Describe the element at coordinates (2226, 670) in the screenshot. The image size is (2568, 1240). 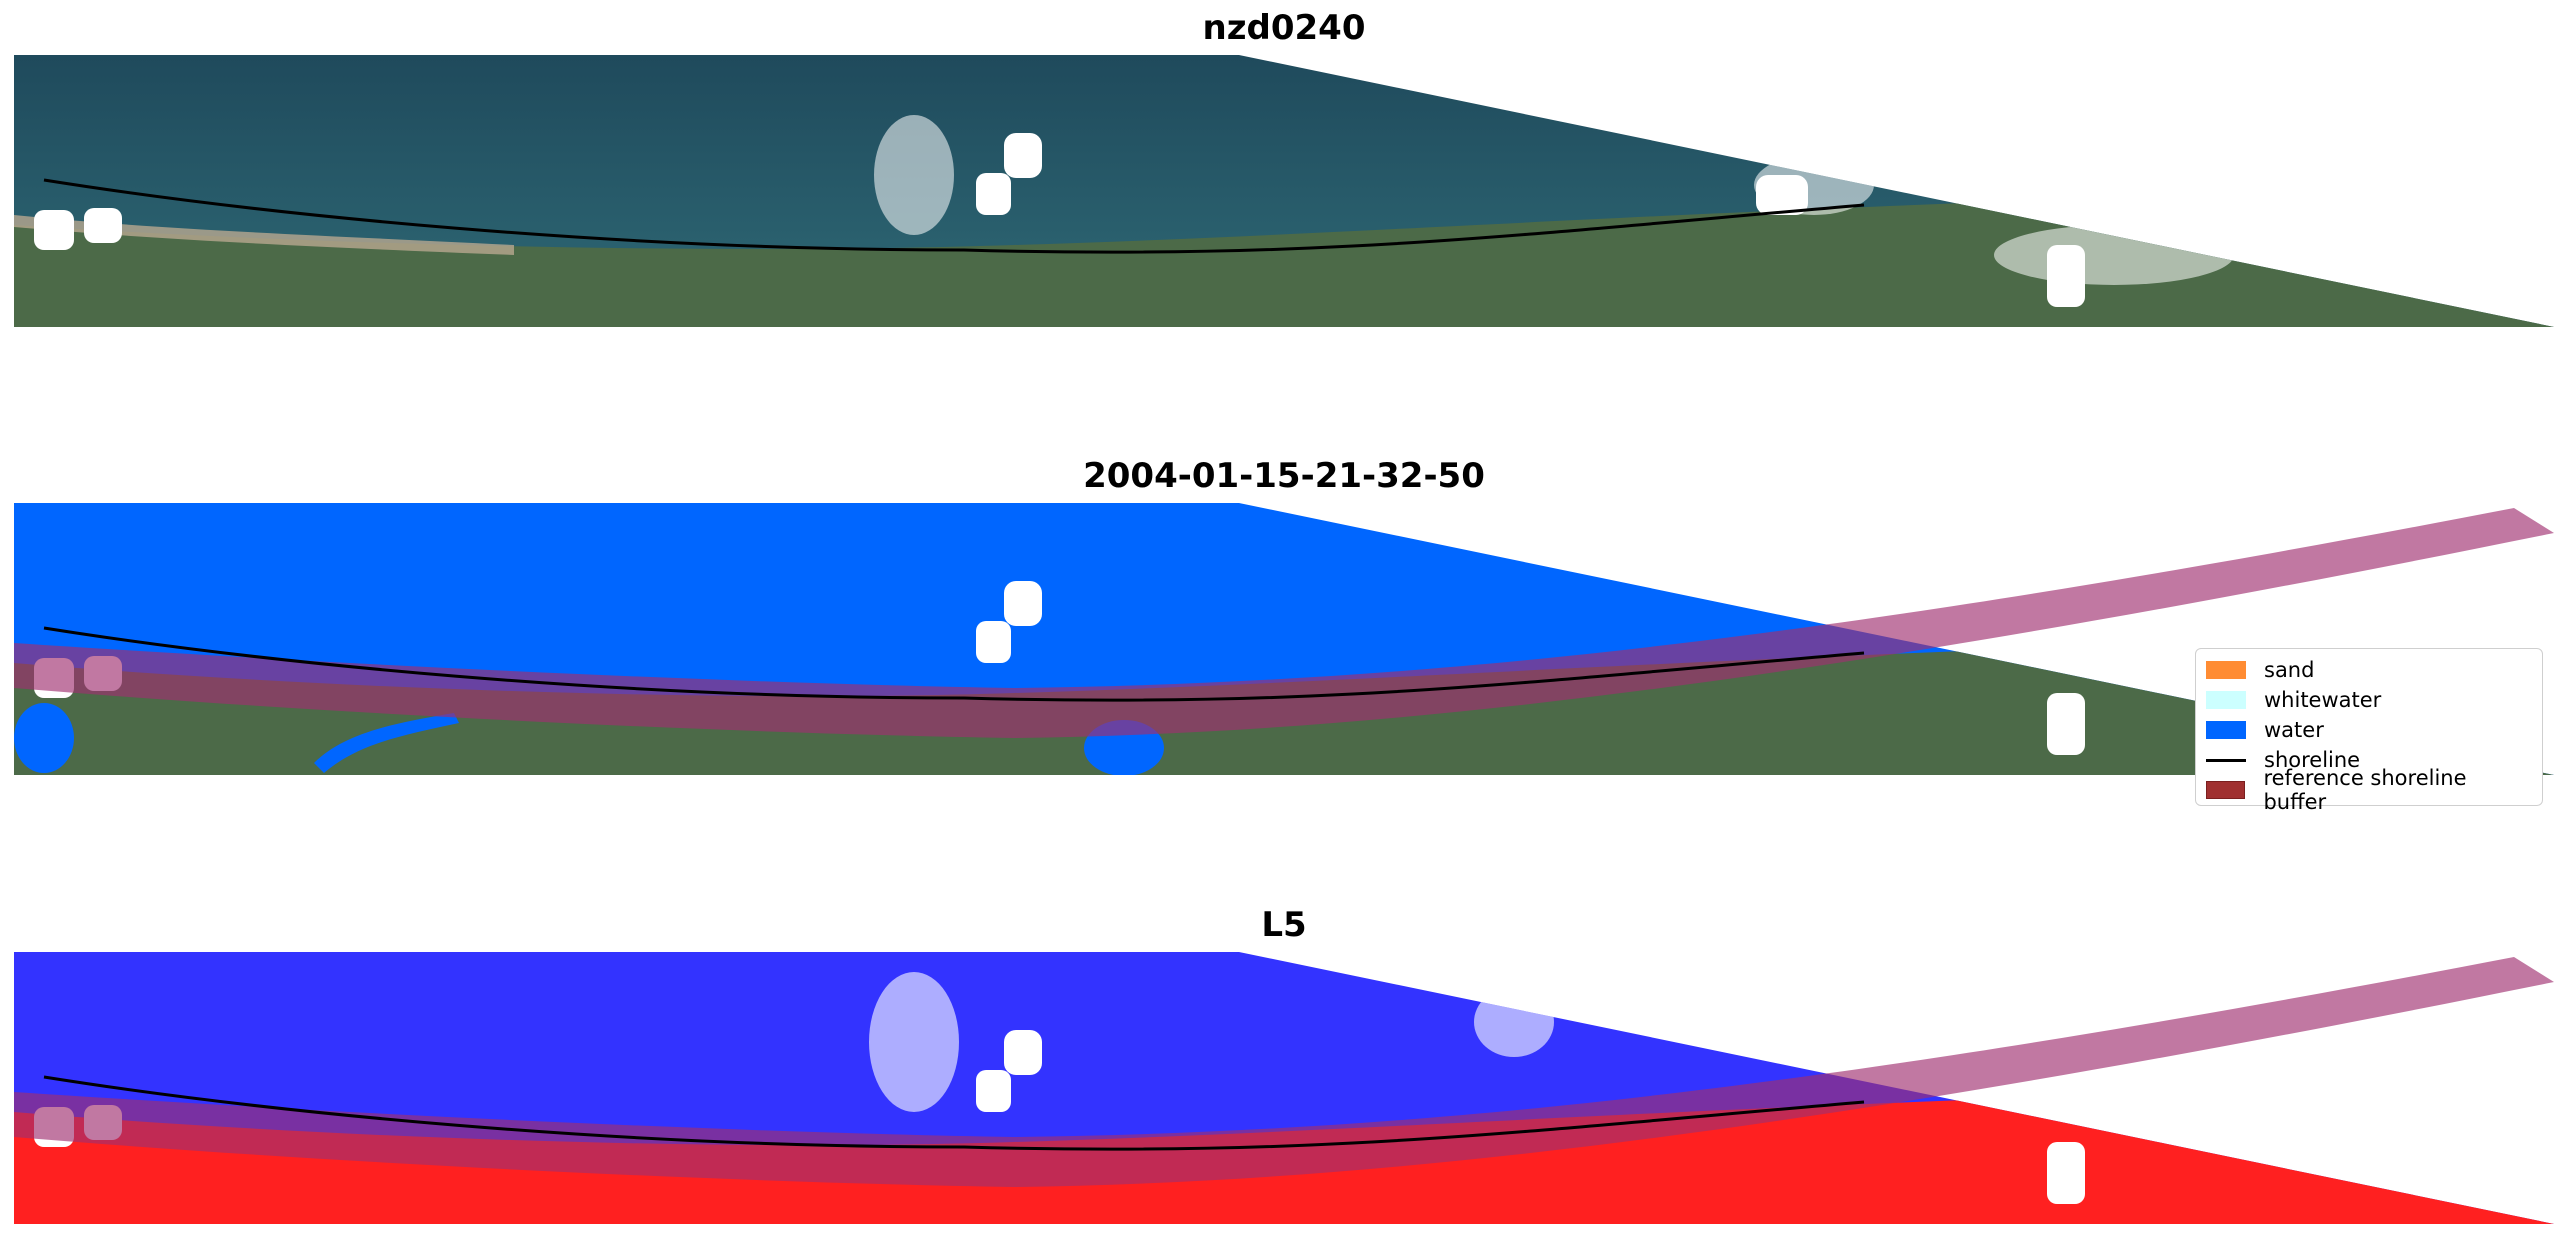
I see `legend-swatch-sand` at that location.